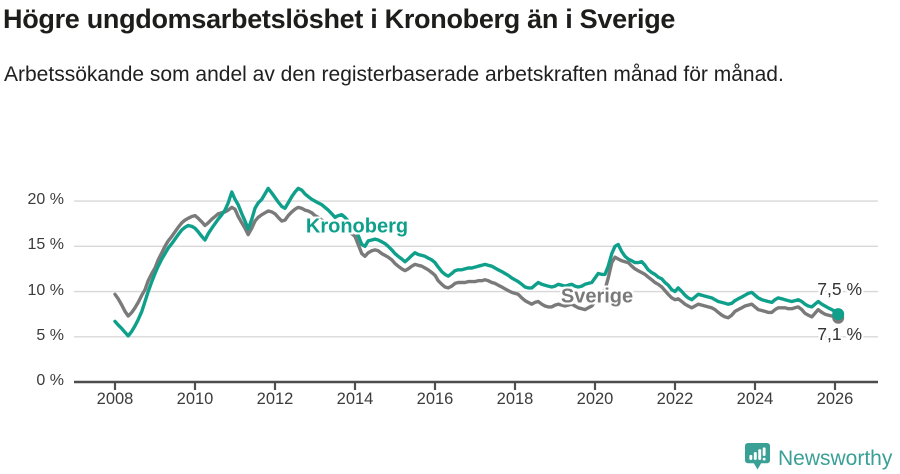  I want to click on newsworthy-logo: Newsworthy, so click(818, 458).